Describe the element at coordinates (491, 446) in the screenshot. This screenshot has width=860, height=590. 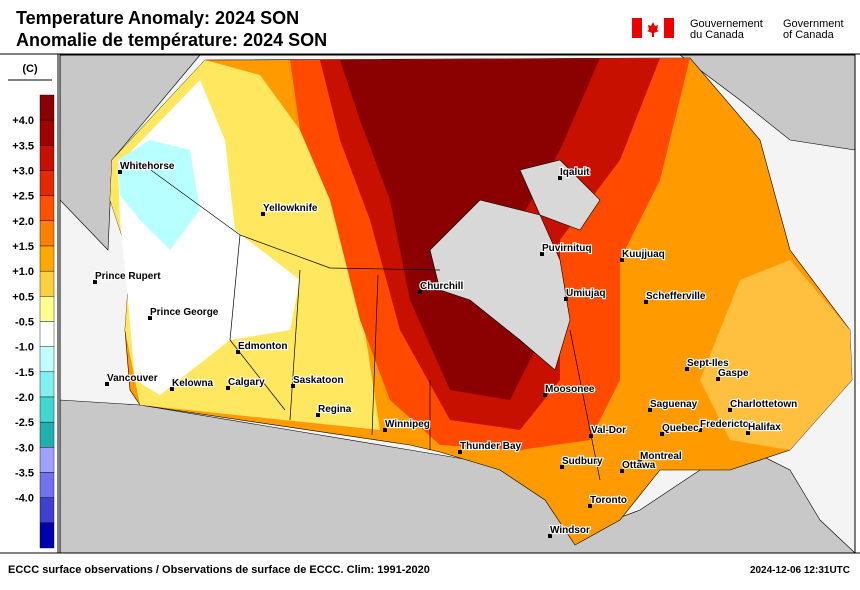
I see `city-label: Thunder Bay` at that location.